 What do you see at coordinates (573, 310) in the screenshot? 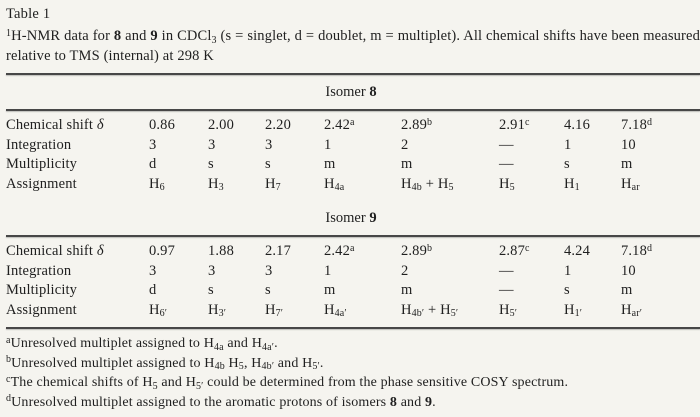
I see `table-cell: H1′` at bounding box center [573, 310].